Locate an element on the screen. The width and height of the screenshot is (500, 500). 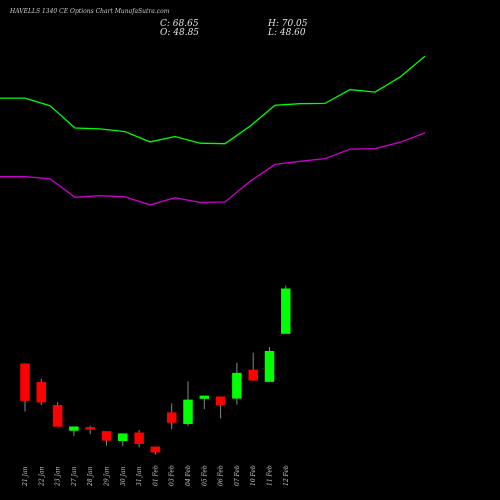
x-tick-label: 21 Jan is located at coordinates (25, 476).